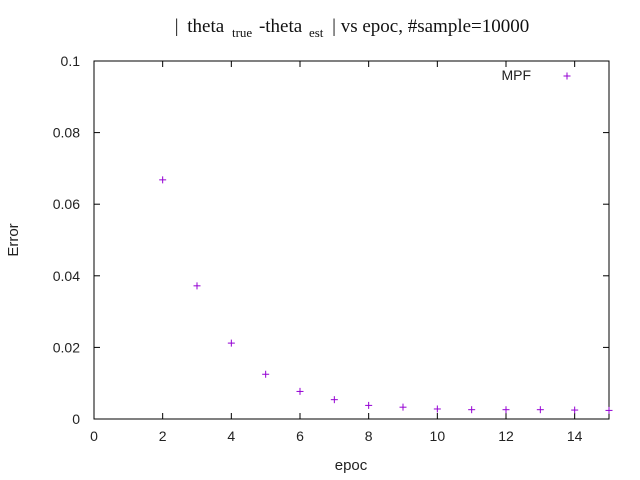 This screenshot has width=640, height=480. What do you see at coordinates (300, 436) in the screenshot?
I see `x-tick-label: 6` at bounding box center [300, 436].